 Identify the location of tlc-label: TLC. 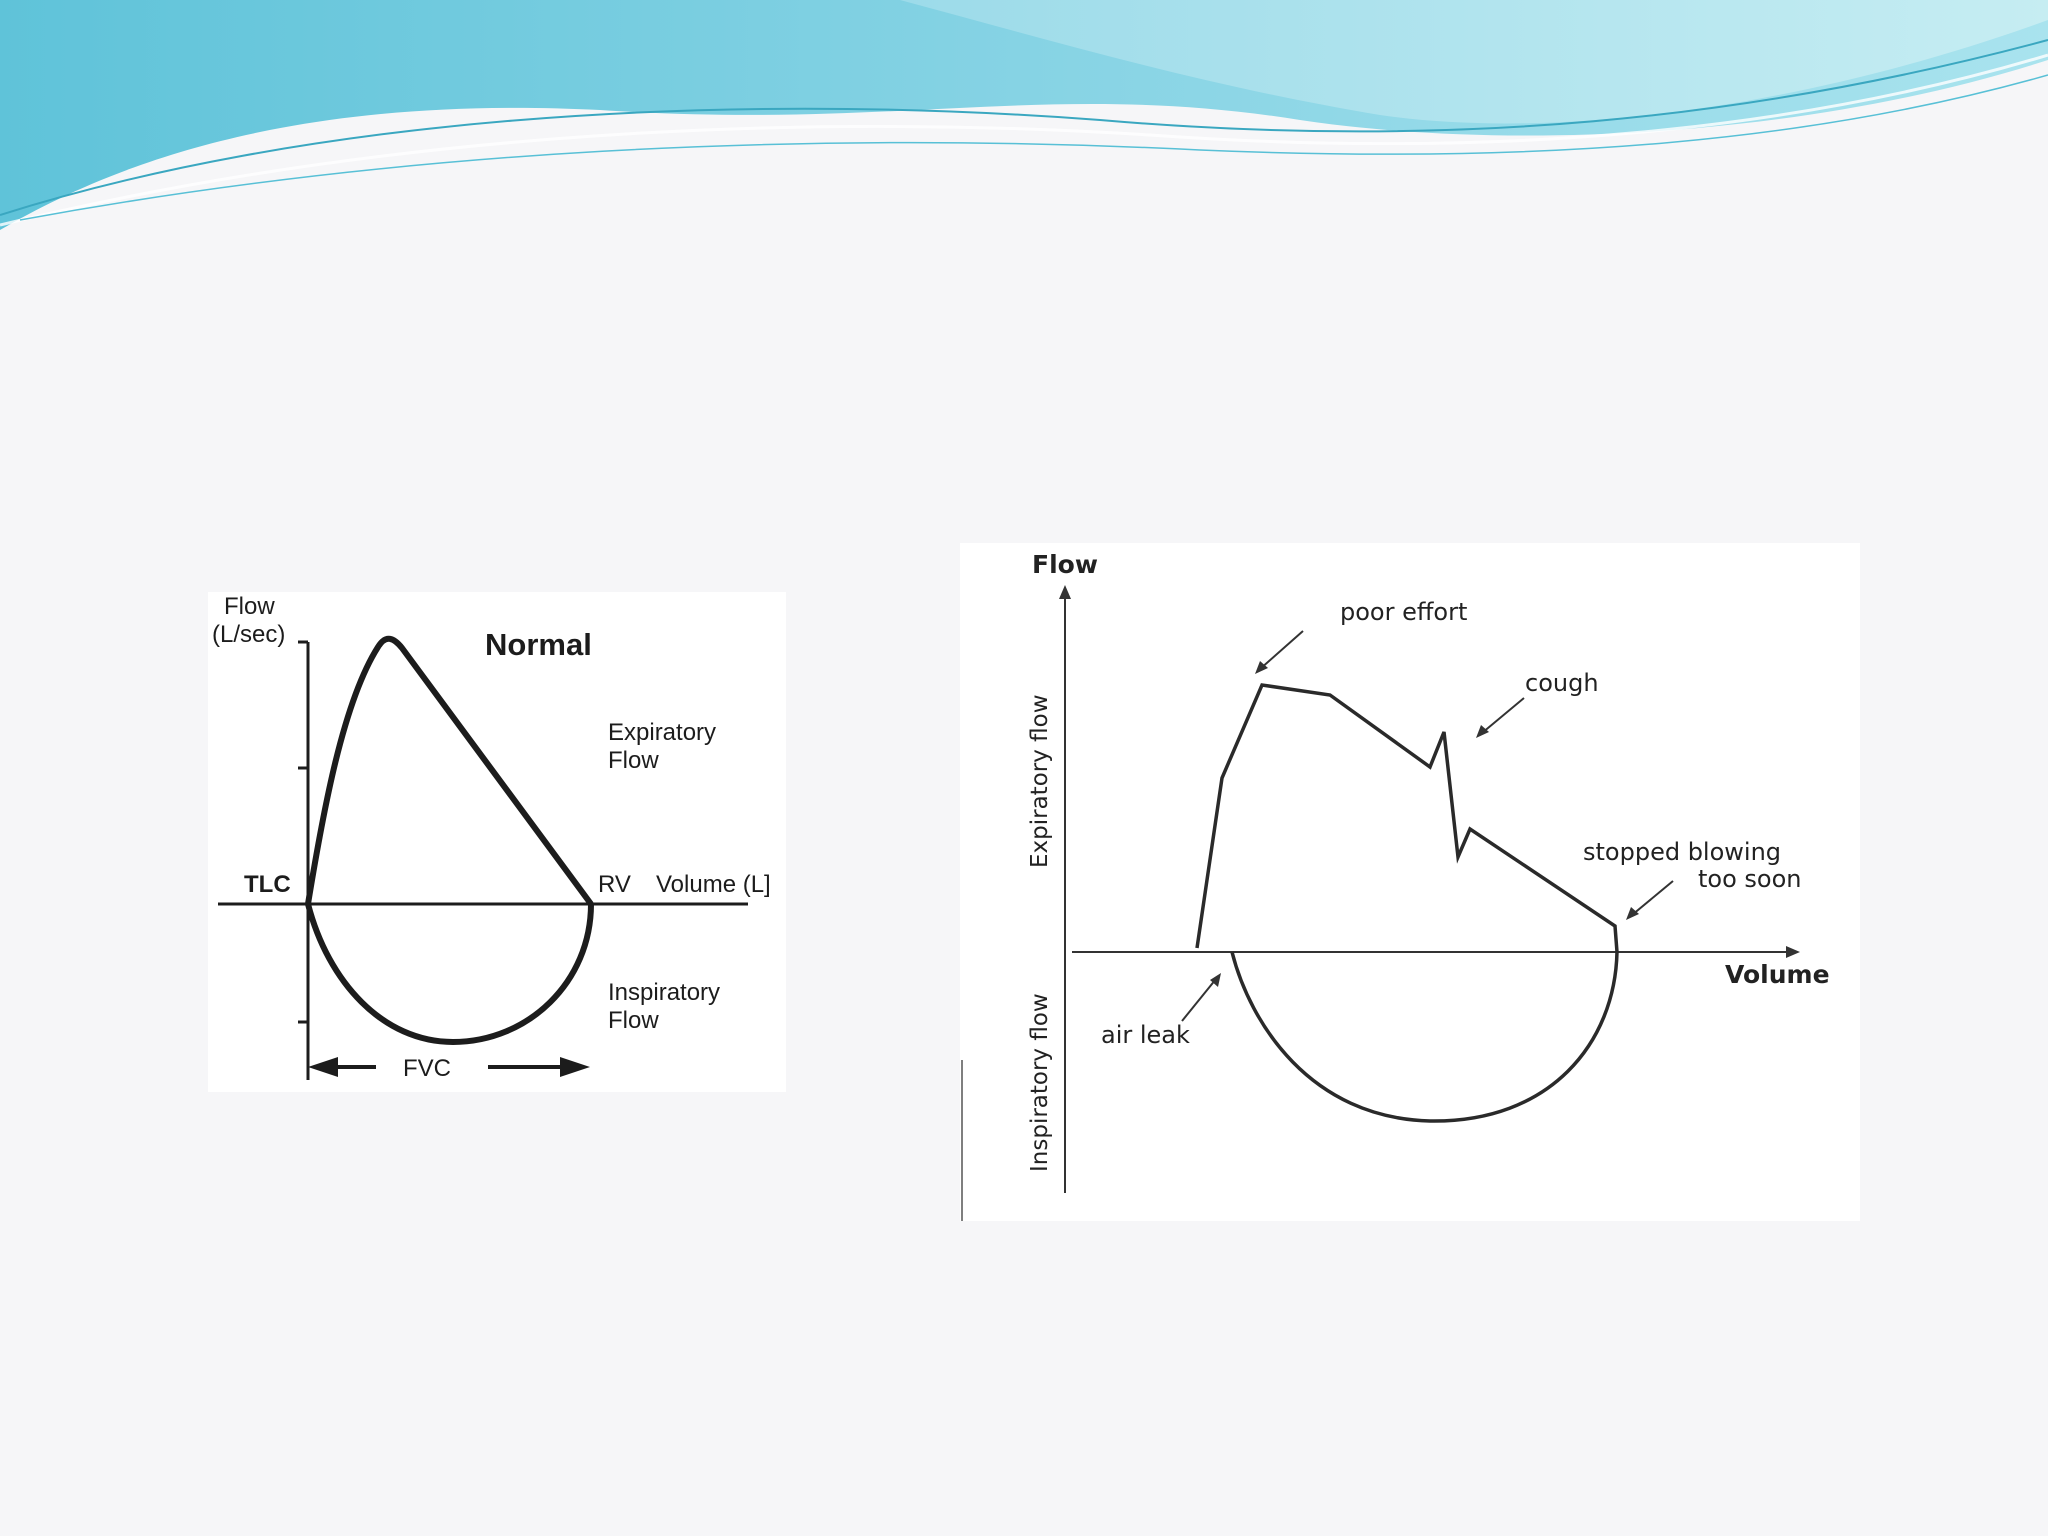
(267, 884).